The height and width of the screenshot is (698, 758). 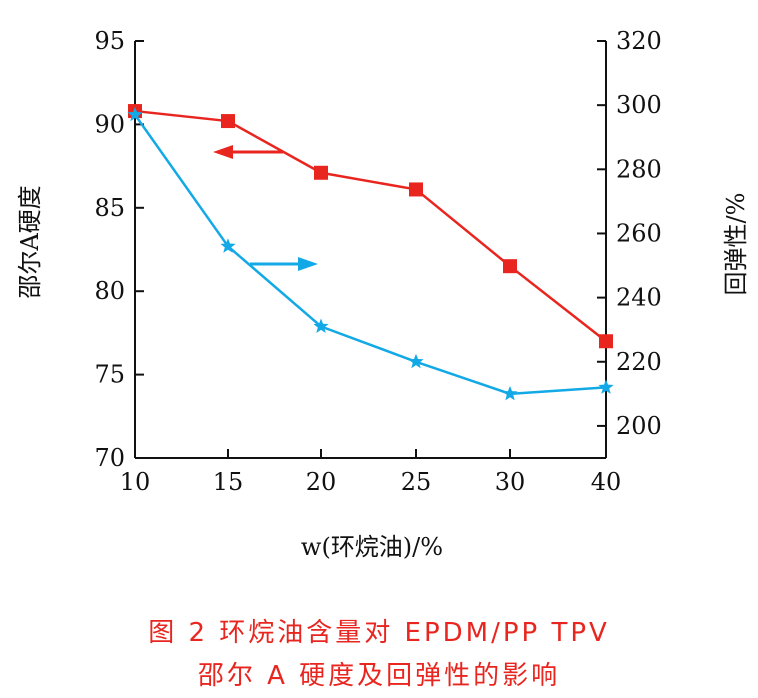 What do you see at coordinates (372, 546) in the screenshot?
I see `x-axis-title: w(环烷油)/%` at bounding box center [372, 546].